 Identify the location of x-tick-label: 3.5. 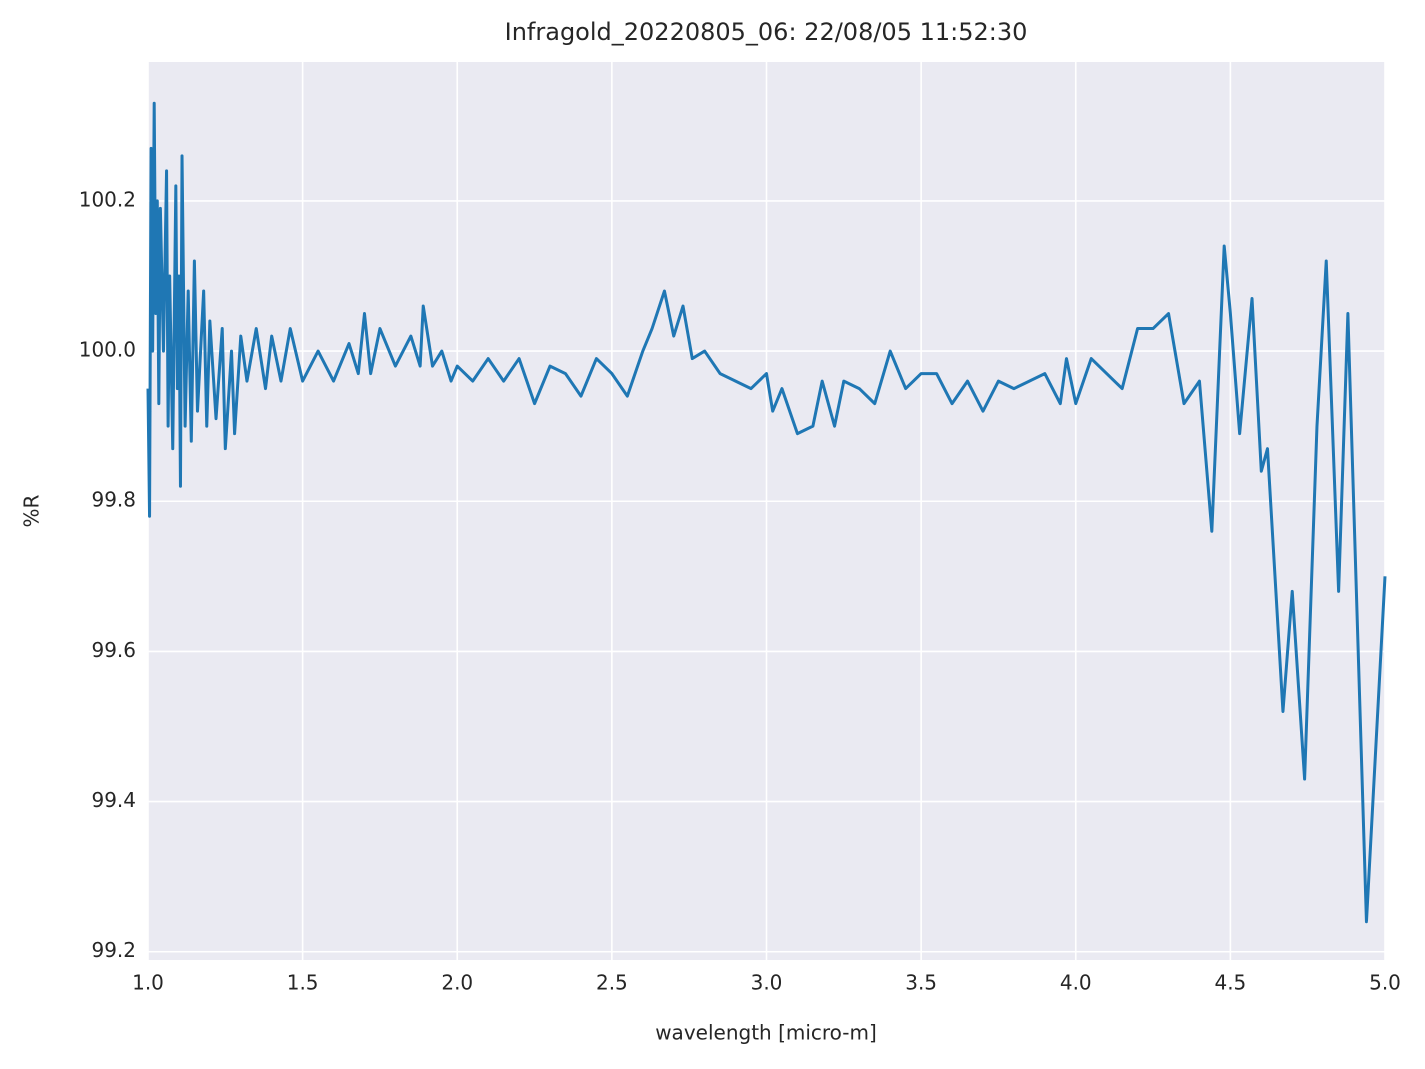
(921, 983).